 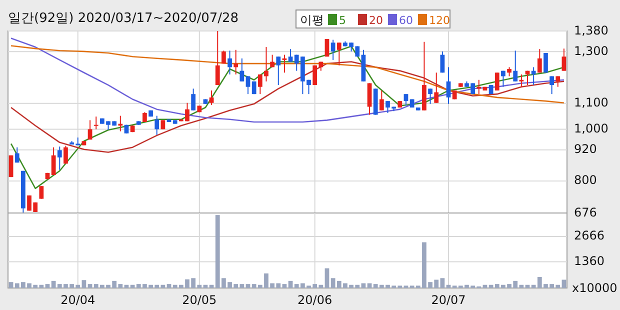 What do you see at coordinates (585, 212) in the screenshot?
I see `y-tick-label: 676` at bounding box center [585, 212].